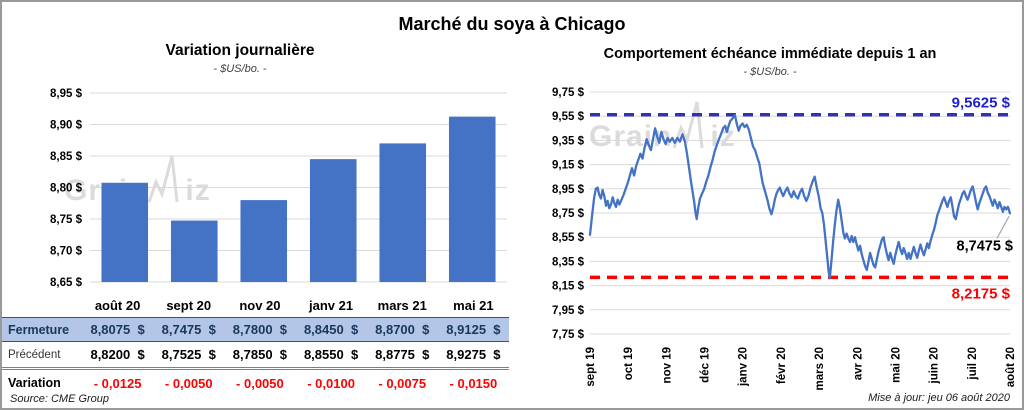 Image resolution: width=1024 pixels, height=410 pixels. I want to click on column-header: mars 21, so click(402, 305).